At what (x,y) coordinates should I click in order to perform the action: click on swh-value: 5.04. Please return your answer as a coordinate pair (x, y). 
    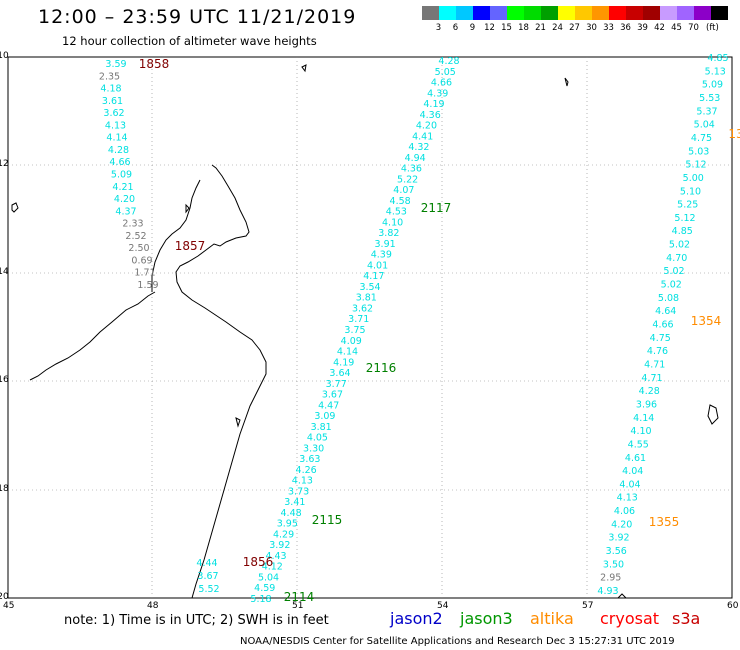
    Looking at the image, I should click on (704, 125).